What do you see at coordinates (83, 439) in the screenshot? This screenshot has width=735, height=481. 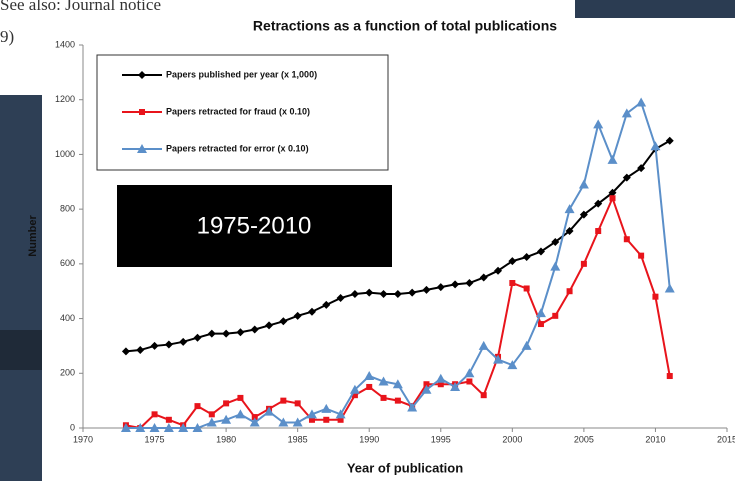 I see `x-tick-label: 1970` at bounding box center [83, 439].